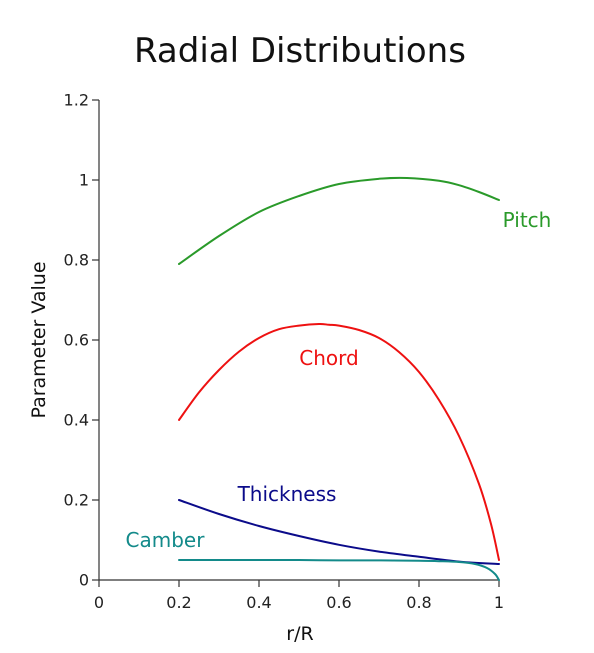 This screenshot has width=594, height=653. I want to click on y-tick-label: 0.6, so click(76, 340).